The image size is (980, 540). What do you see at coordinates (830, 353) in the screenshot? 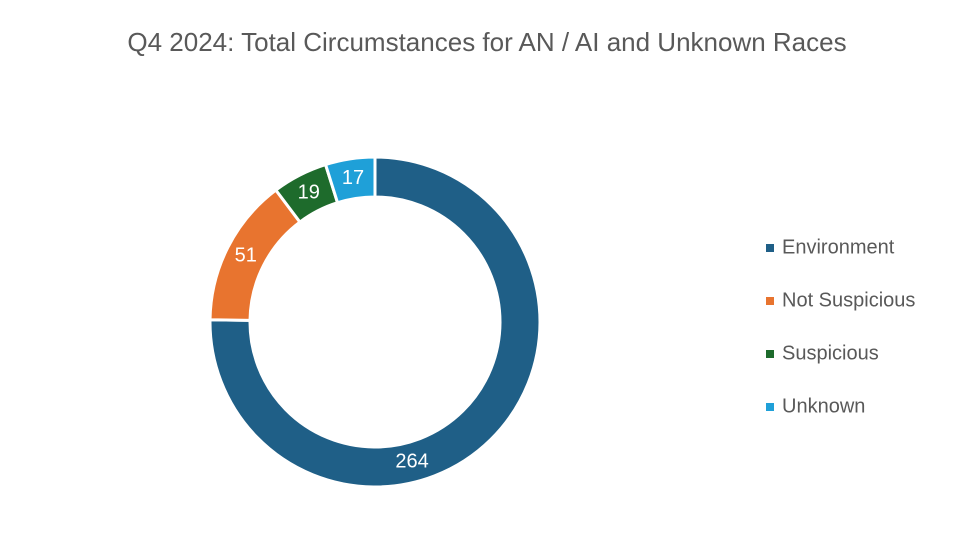
I see `legend-label: Suspicious` at bounding box center [830, 353].